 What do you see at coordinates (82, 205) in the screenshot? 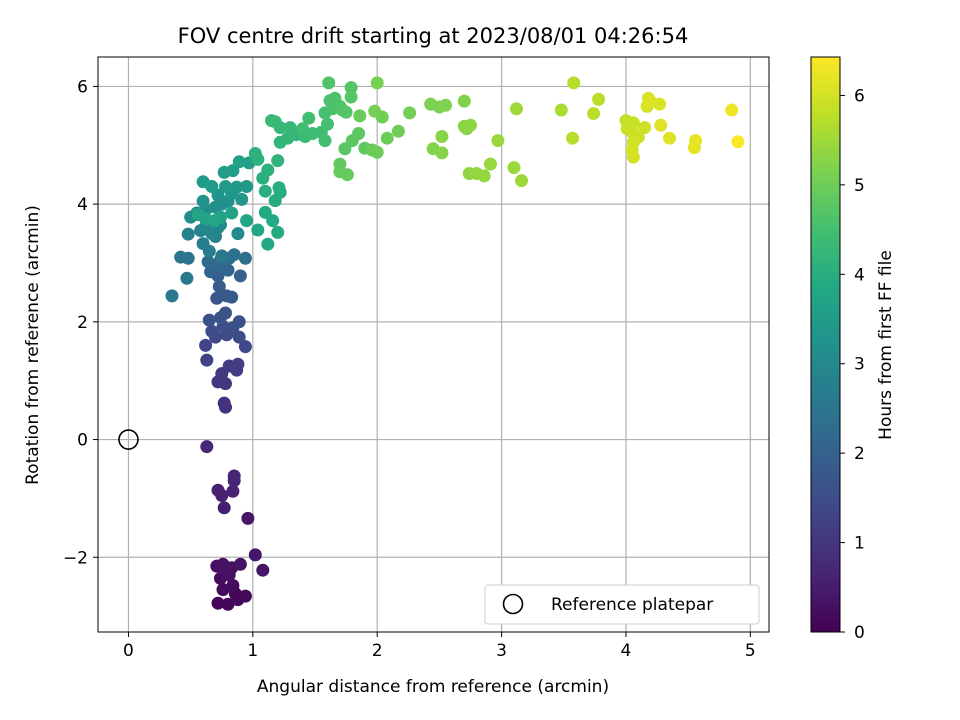
I see `y-tick-label: 4` at bounding box center [82, 205].